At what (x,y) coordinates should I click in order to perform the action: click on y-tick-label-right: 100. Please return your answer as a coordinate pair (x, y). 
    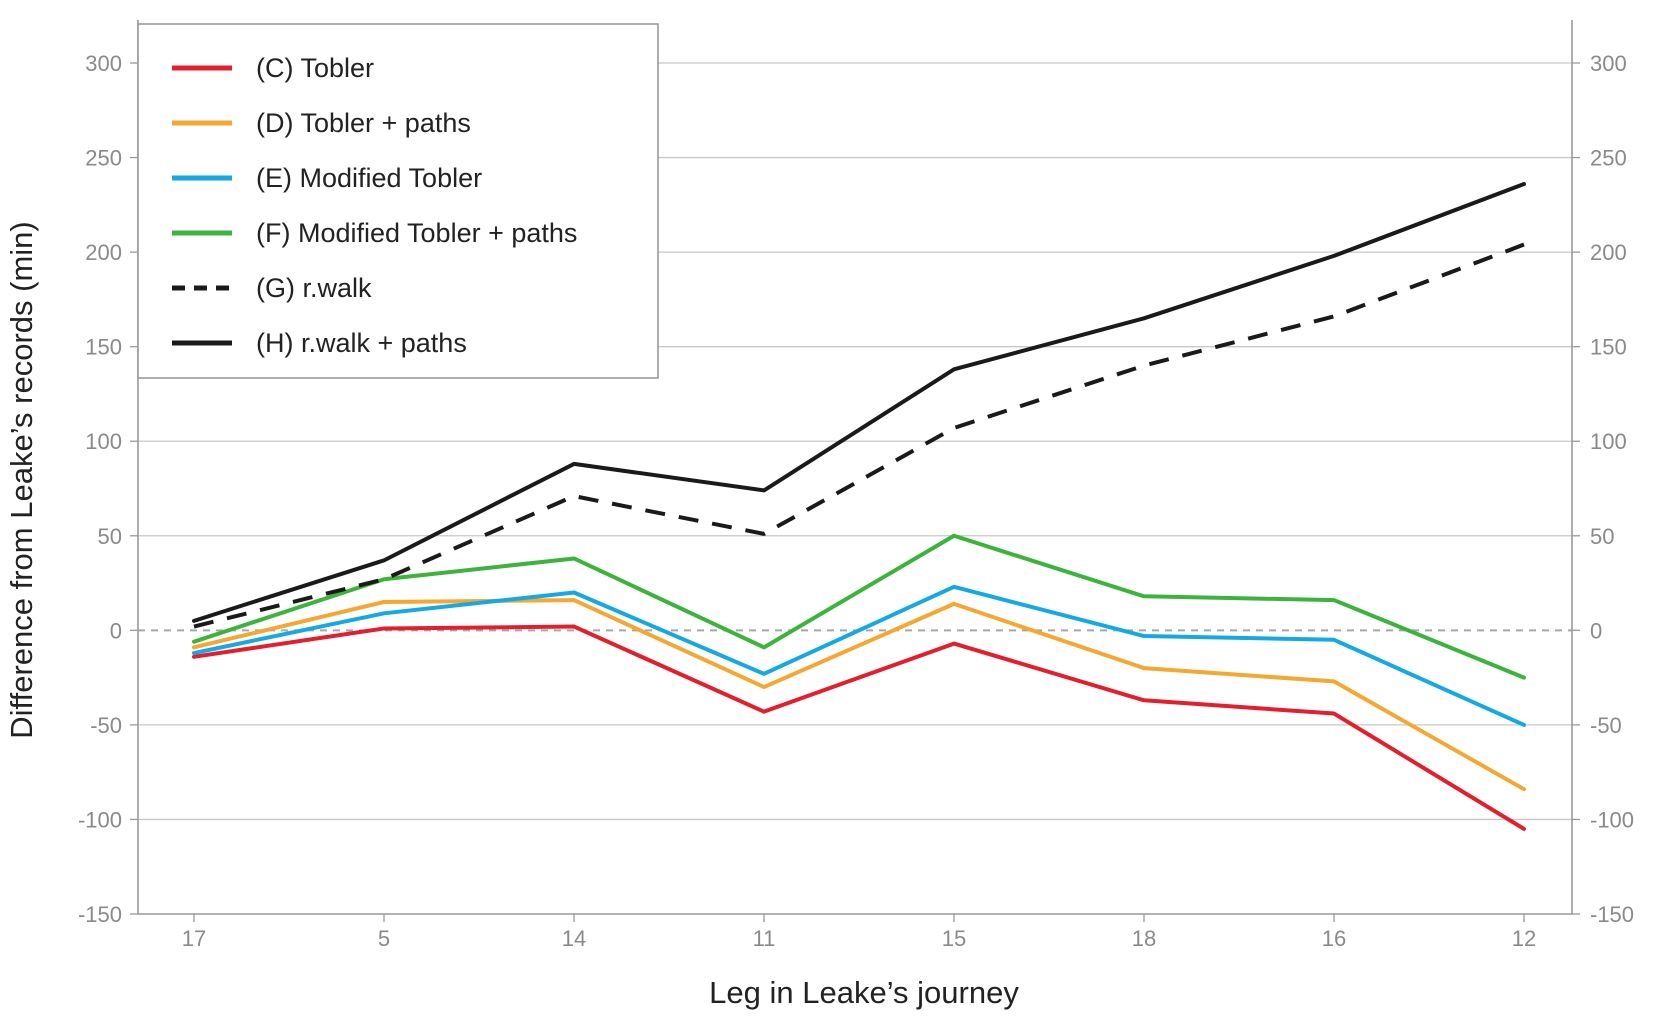
    Looking at the image, I should click on (1608, 441).